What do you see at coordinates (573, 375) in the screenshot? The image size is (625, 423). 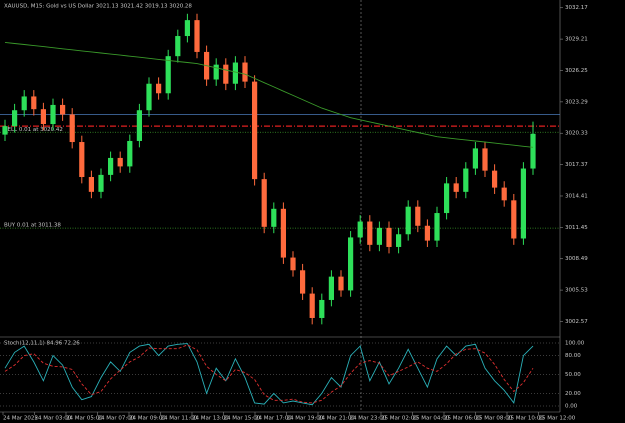 I see `stoch-tick-label: 50.00` at bounding box center [573, 375].